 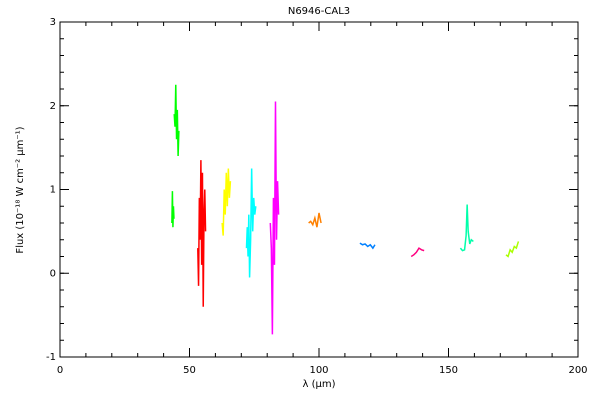 I want to click on y-tick-label: -1, so click(x=51, y=357).